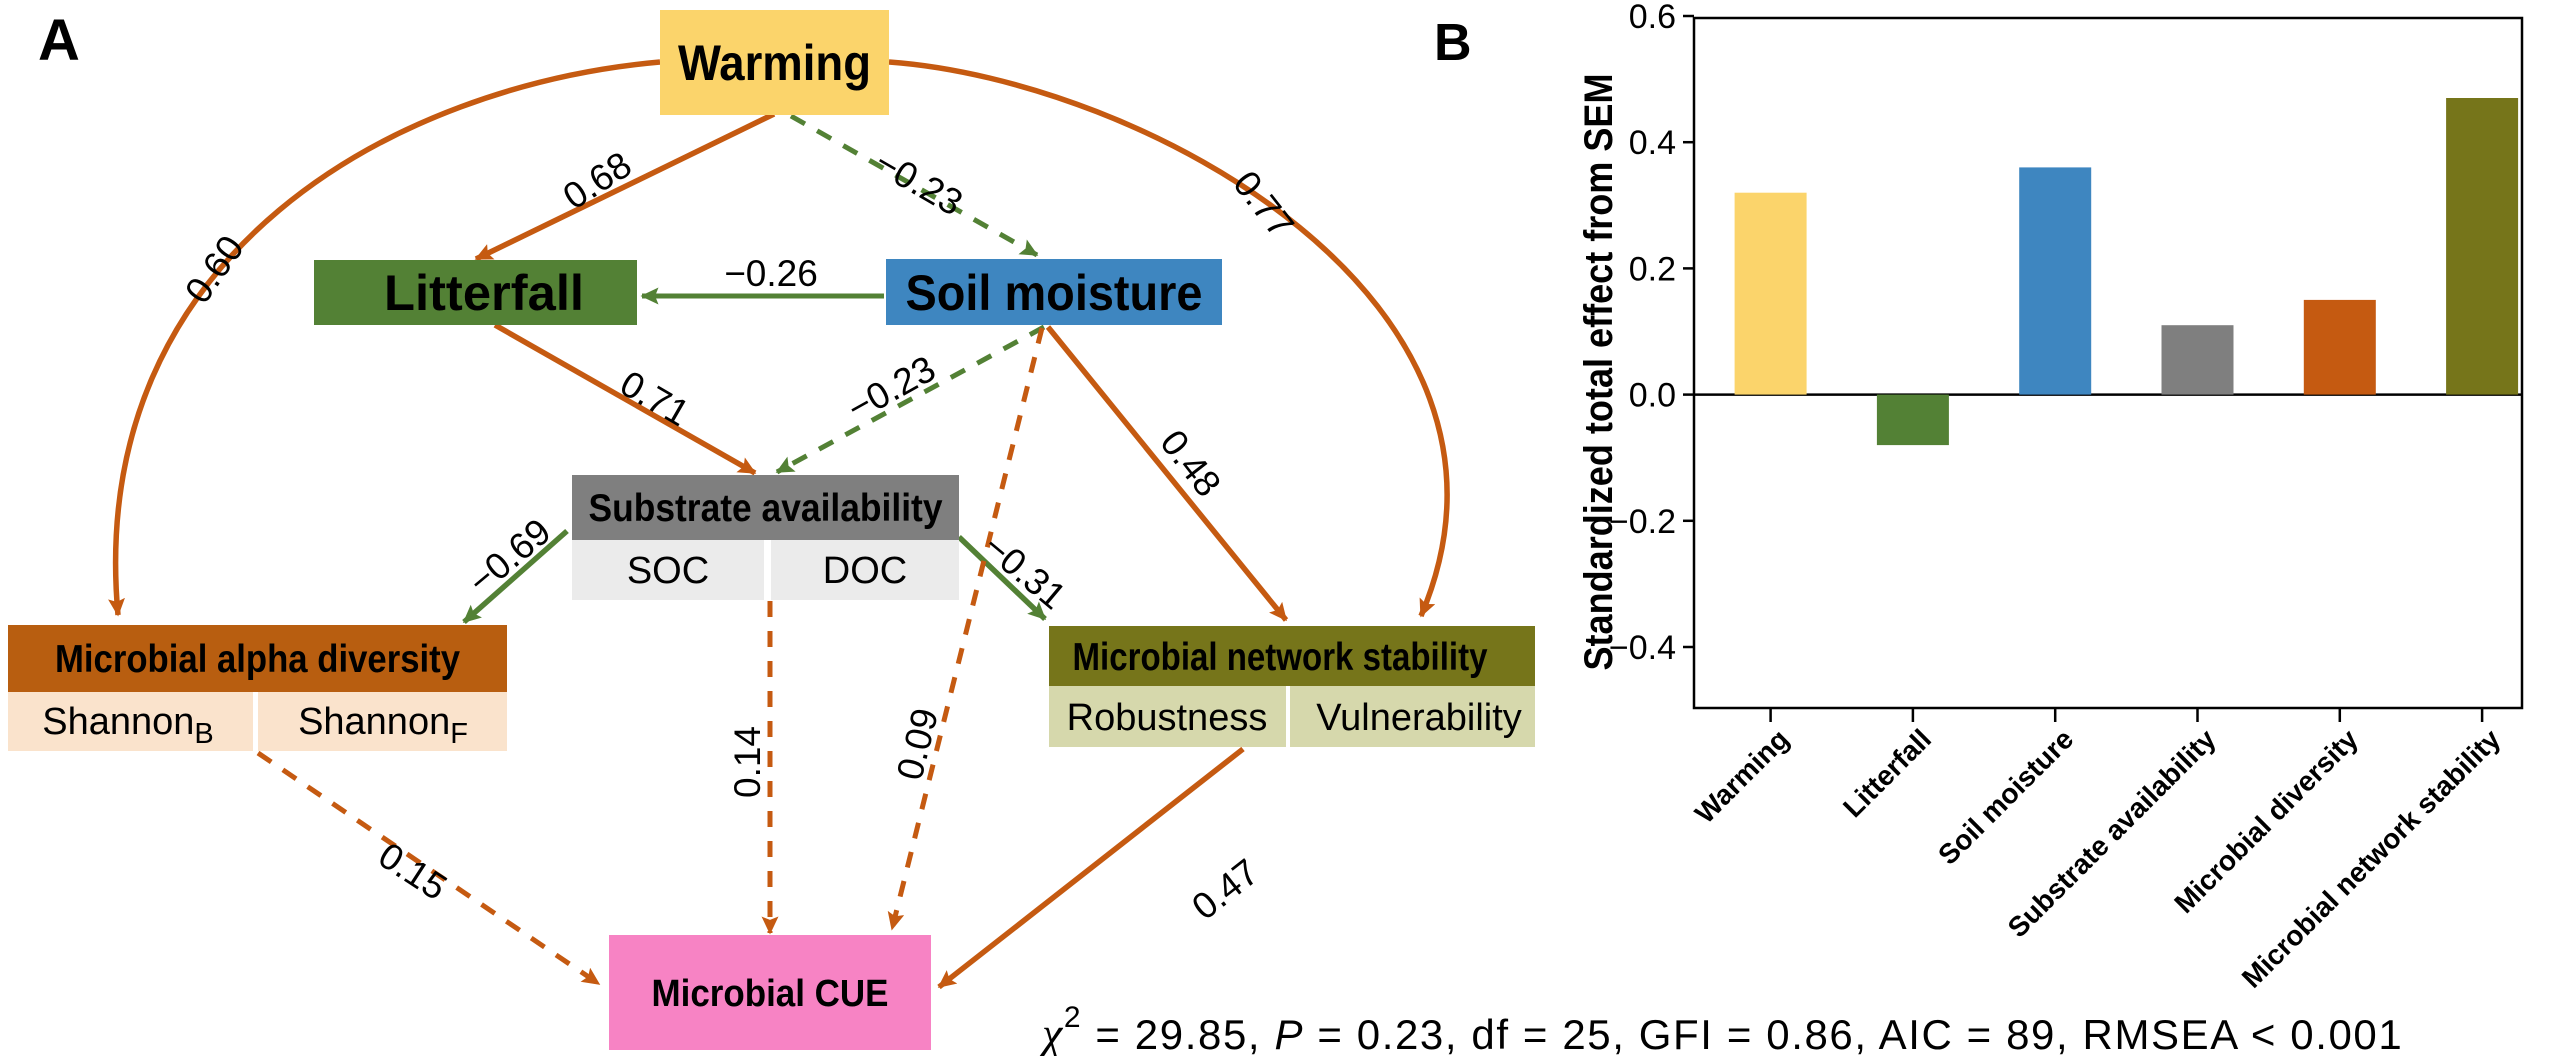  I want to click on svg-text: Microbial CUE, so click(770, 994).